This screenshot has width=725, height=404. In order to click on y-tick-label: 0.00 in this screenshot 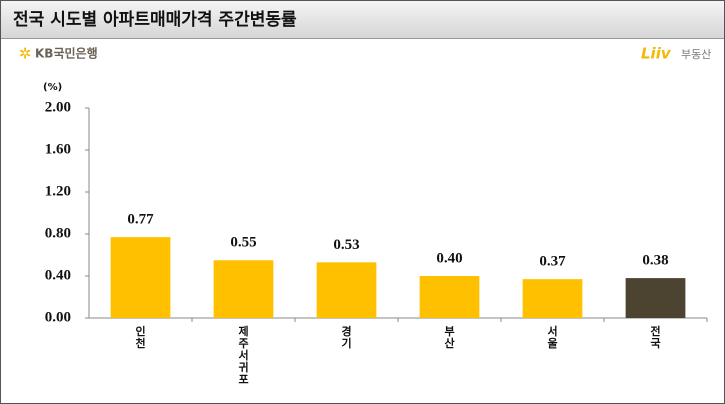, I will do `click(58, 317)`.